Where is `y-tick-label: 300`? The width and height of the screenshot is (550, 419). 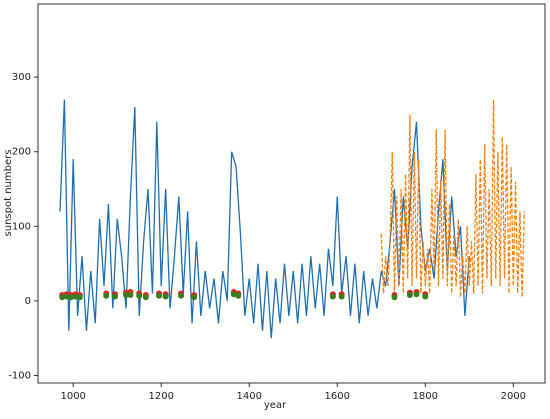
y-tick-label: 300 is located at coordinates (21, 77).